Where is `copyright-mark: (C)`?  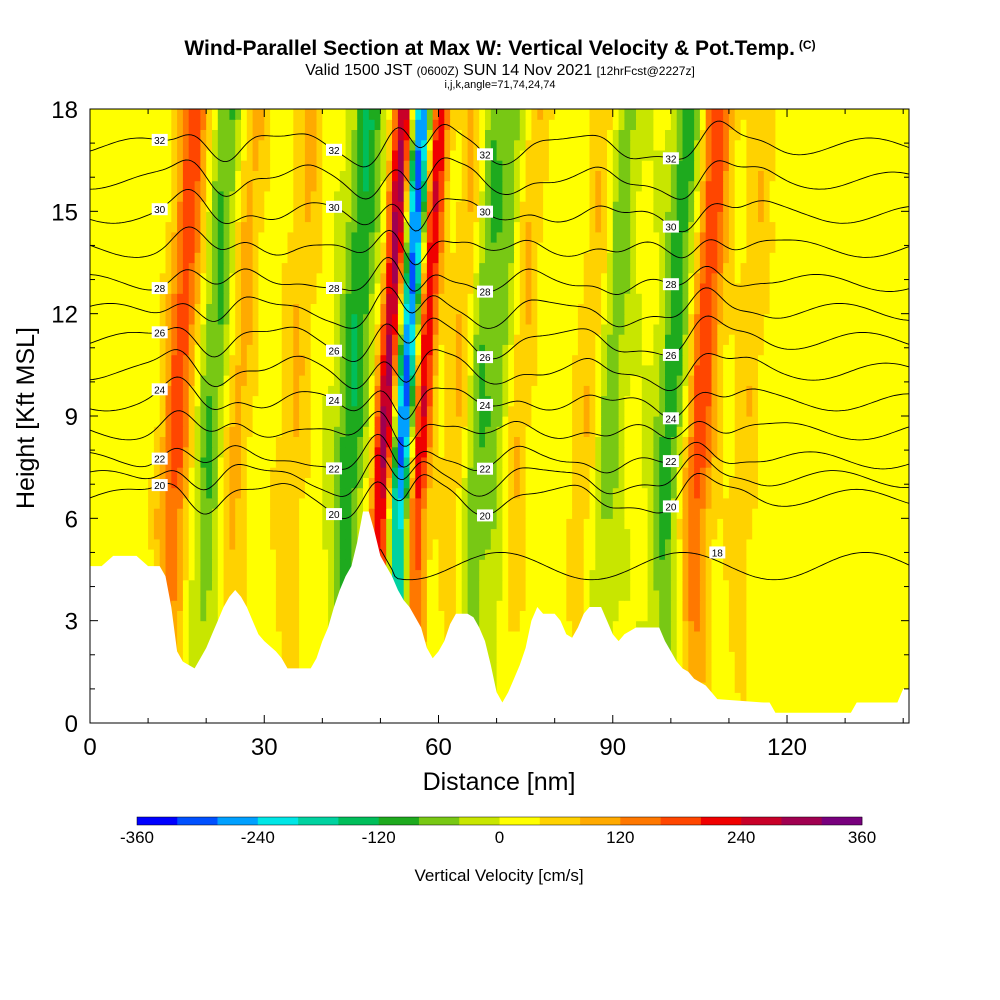 copyright-mark: (C) is located at coordinates (807, 45).